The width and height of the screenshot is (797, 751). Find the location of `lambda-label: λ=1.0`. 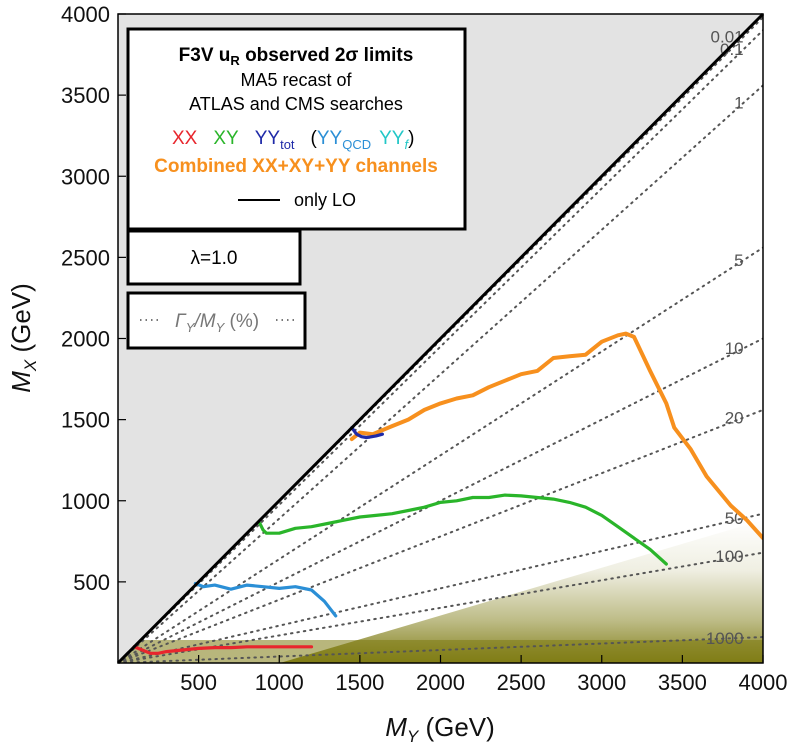

lambda-label: λ=1.0 is located at coordinates (213, 258).